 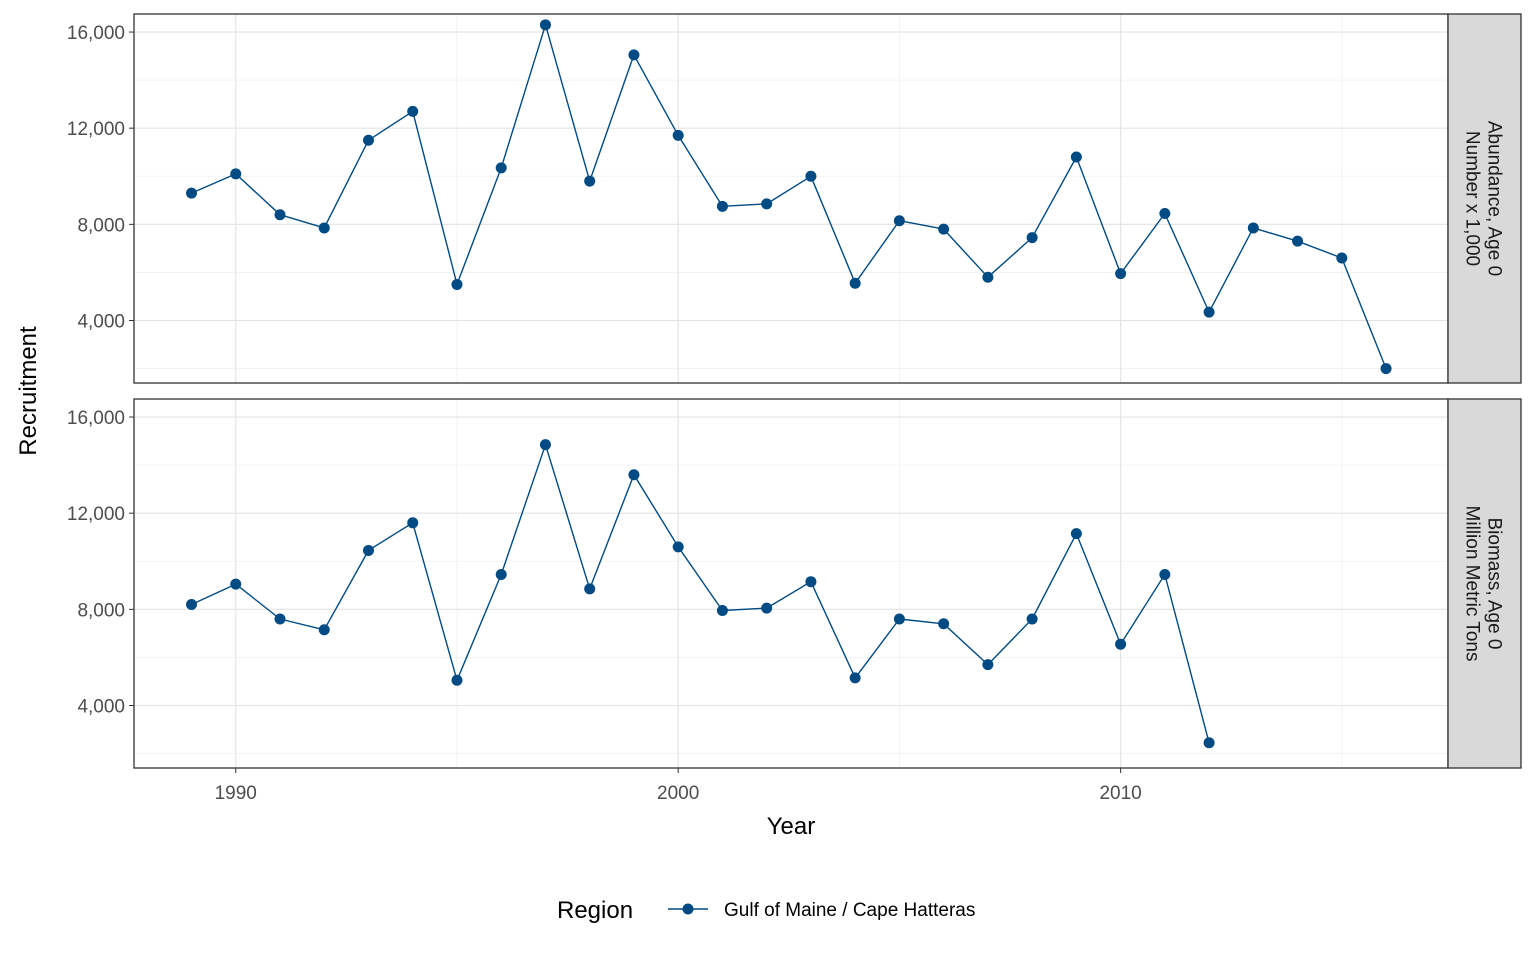 I want to click on legend-label: Gulf of Maine / Cape Hatteras, so click(x=849, y=910).